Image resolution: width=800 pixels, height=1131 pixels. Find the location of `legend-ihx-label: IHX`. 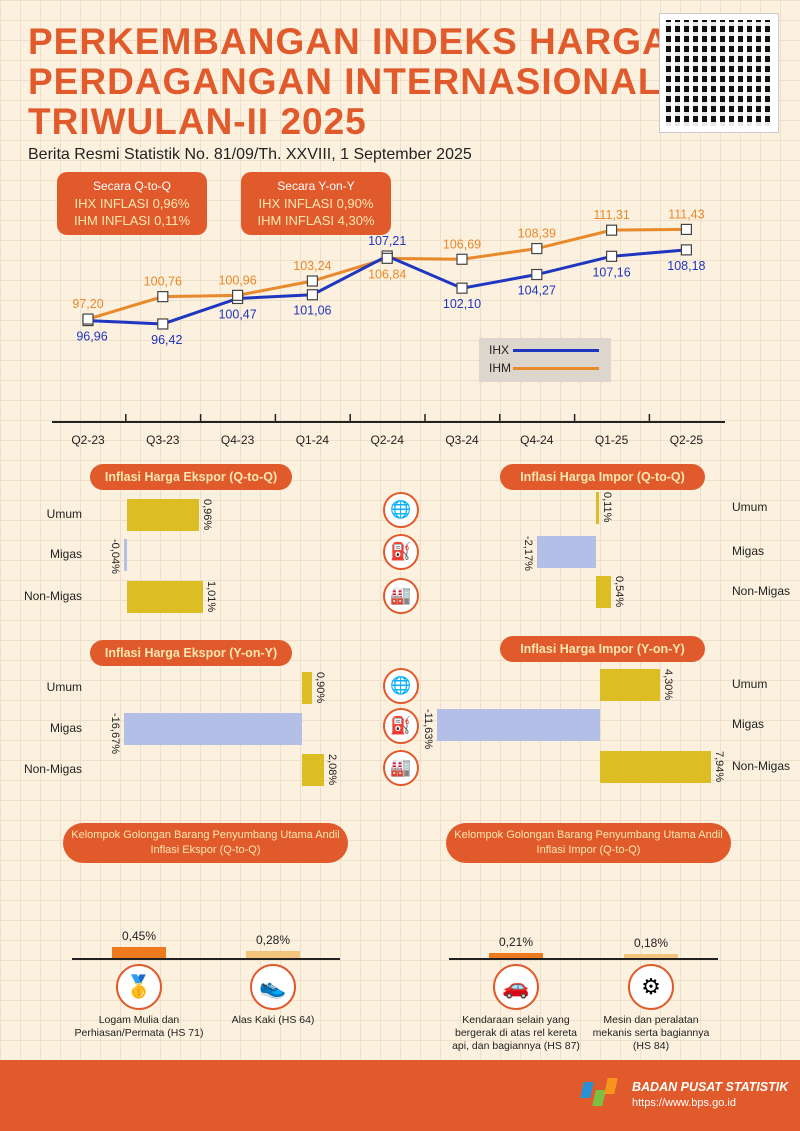

legend-ihx-label: IHX is located at coordinates (499, 350).